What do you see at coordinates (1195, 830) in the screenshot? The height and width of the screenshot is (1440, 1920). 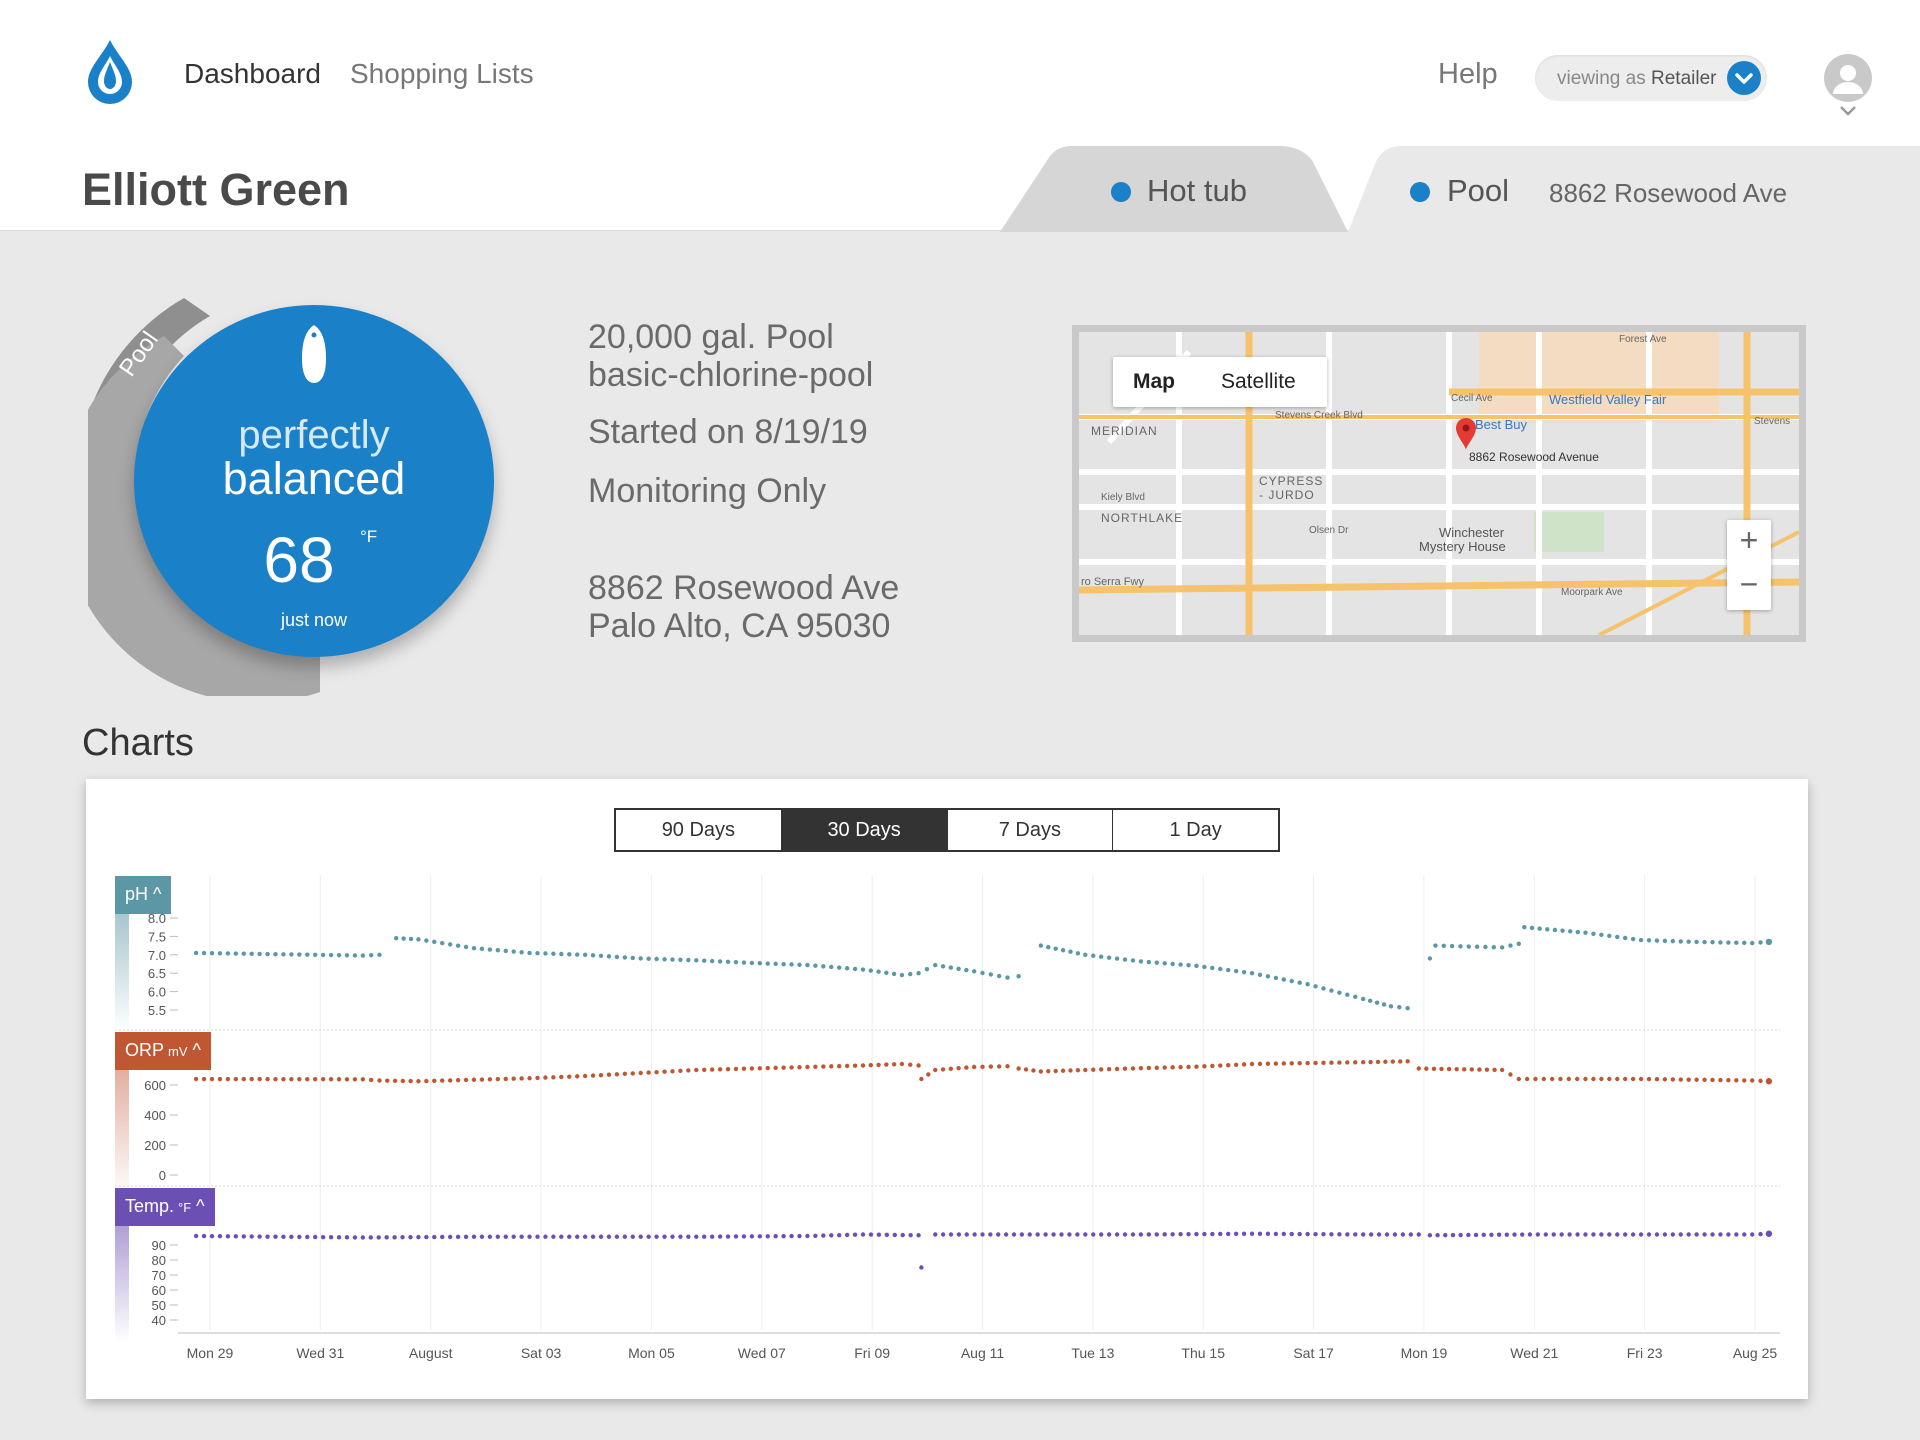 I see `range-1-day: 1 Day` at bounding box center [1195, 830].